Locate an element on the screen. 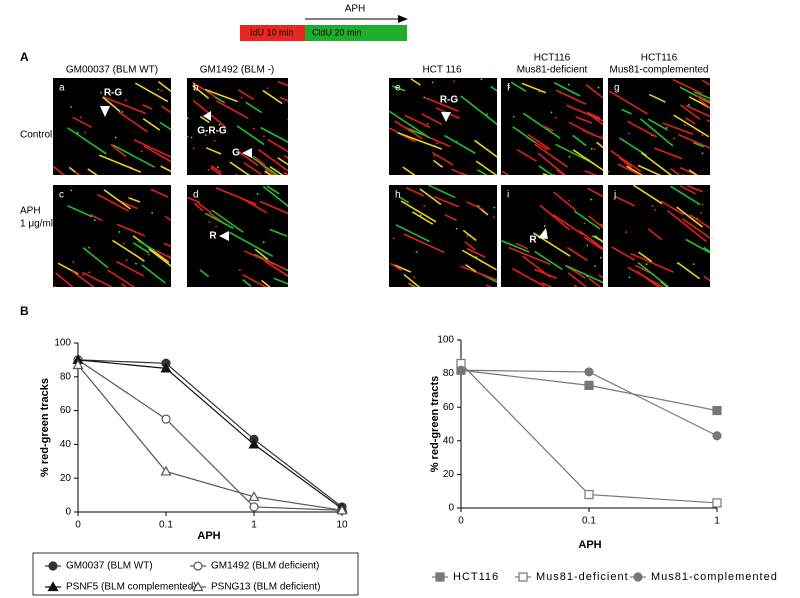 Image resolution: width=800 pixels, height=598 pixels. panel-letter: g is located at coordinates (617, 88).